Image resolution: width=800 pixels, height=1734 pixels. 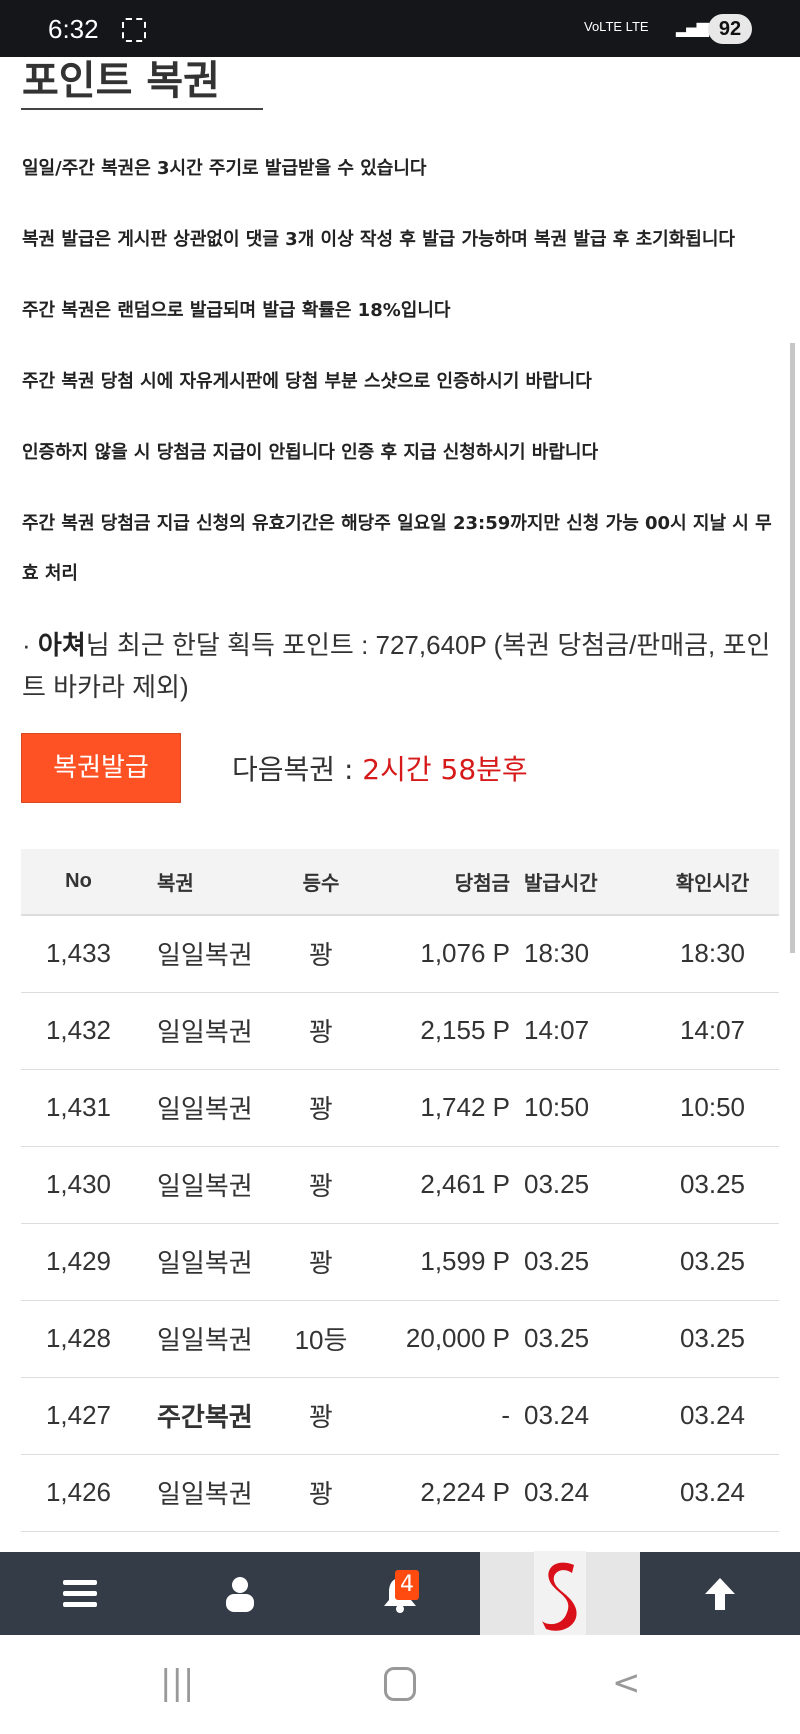 I want to click on menu-button, so click(x=80, y=1593).